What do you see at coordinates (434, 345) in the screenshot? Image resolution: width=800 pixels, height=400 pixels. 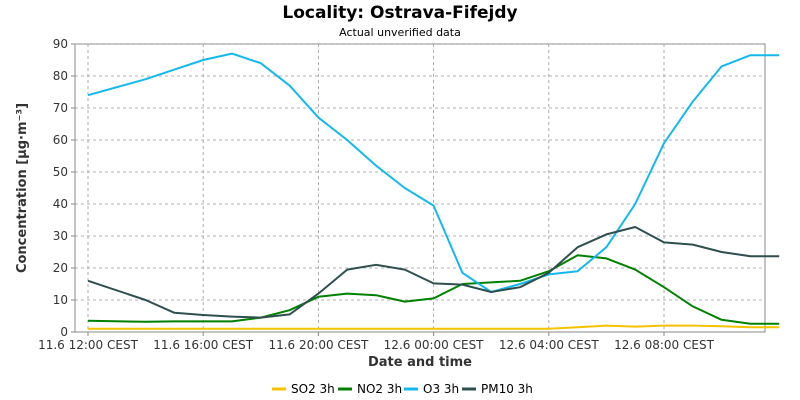 I see `x-tick-label: 12.6 00:00 CEST` at bounding box center [434, 345].